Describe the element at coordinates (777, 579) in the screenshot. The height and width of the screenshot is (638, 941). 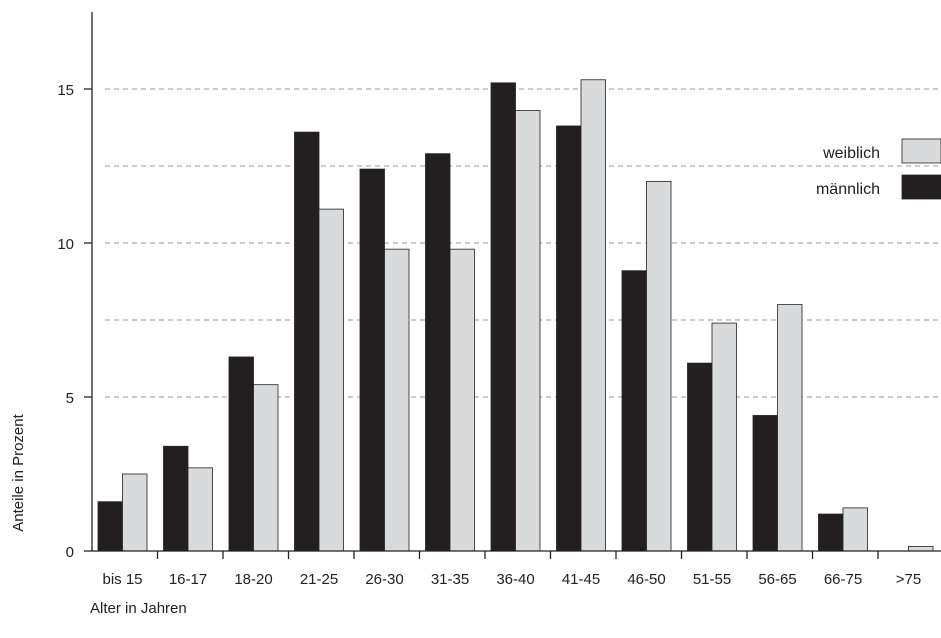
I see `x-tick-label: 56-65` at that location.